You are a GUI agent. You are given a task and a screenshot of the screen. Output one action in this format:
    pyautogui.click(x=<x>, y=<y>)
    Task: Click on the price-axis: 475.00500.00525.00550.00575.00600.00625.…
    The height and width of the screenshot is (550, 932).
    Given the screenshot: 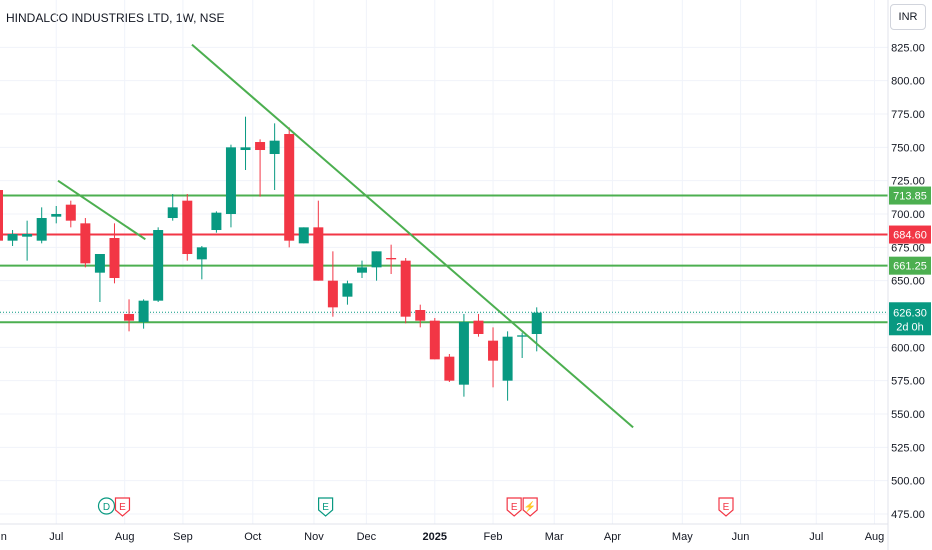 What is the action you would take?
    pyautogui.click(x=909, y=275)
    